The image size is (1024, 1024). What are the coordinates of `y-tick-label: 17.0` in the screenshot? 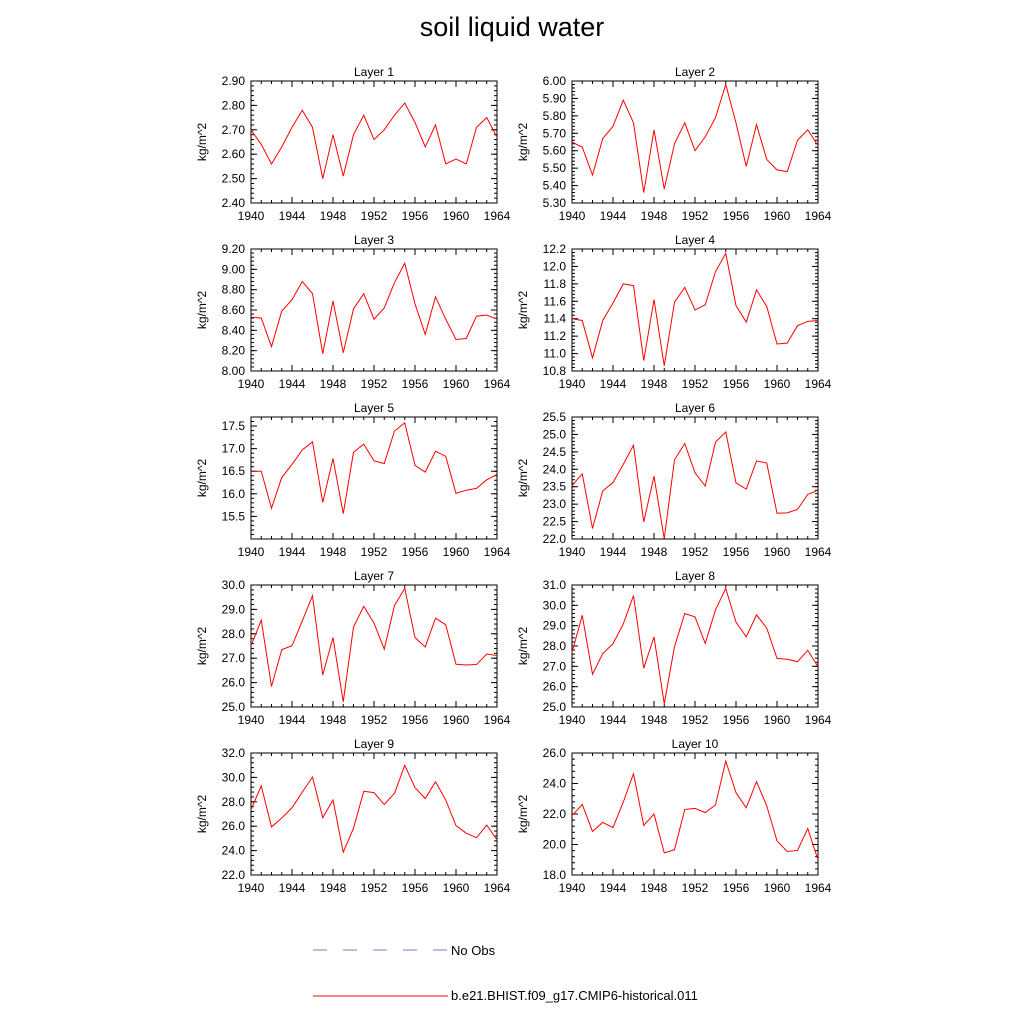 It's located at (234, 449).